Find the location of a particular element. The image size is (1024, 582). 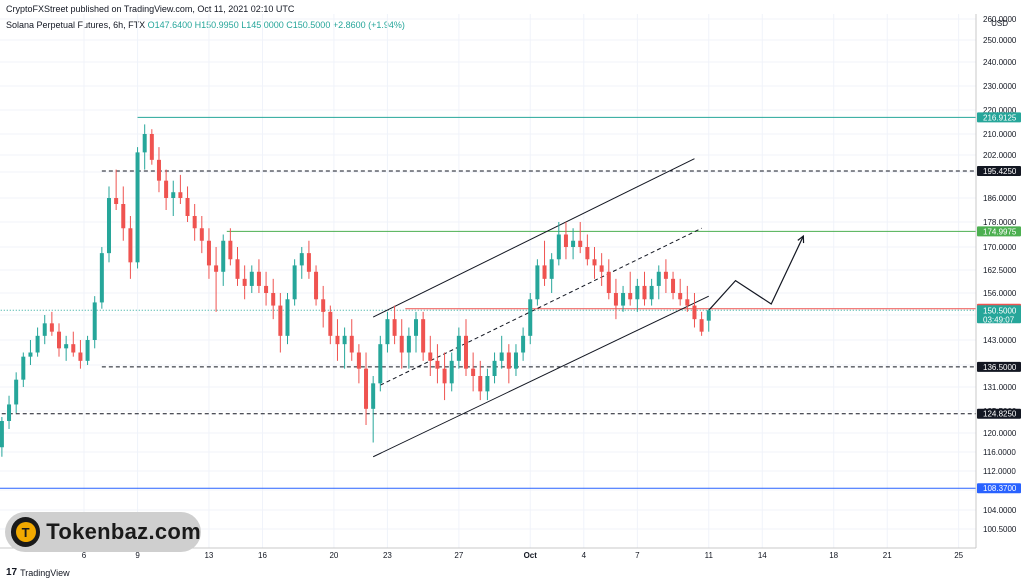

tradingview-text: TradingView is located at coordinates (45, 572).